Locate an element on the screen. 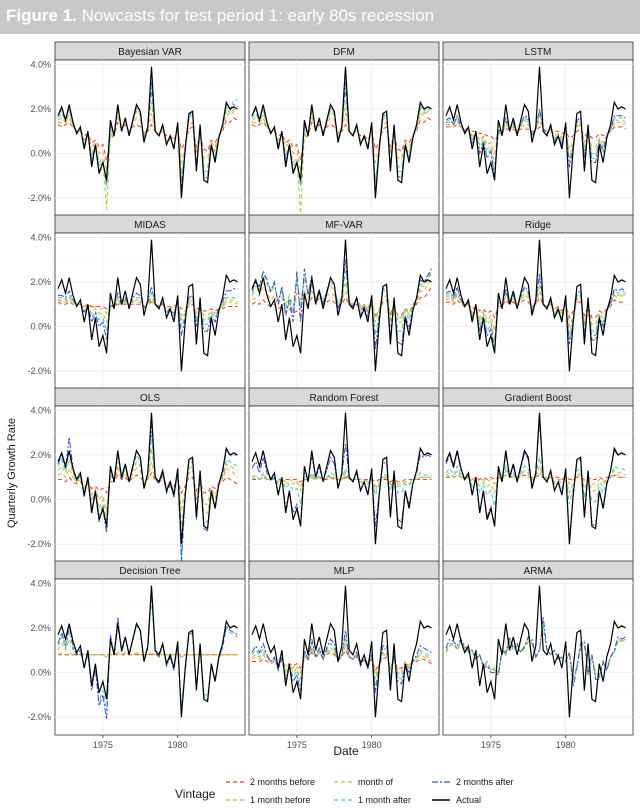 This screenshot has height=808, width=640. facet-title: MLP is located at coordinates (344, 571).